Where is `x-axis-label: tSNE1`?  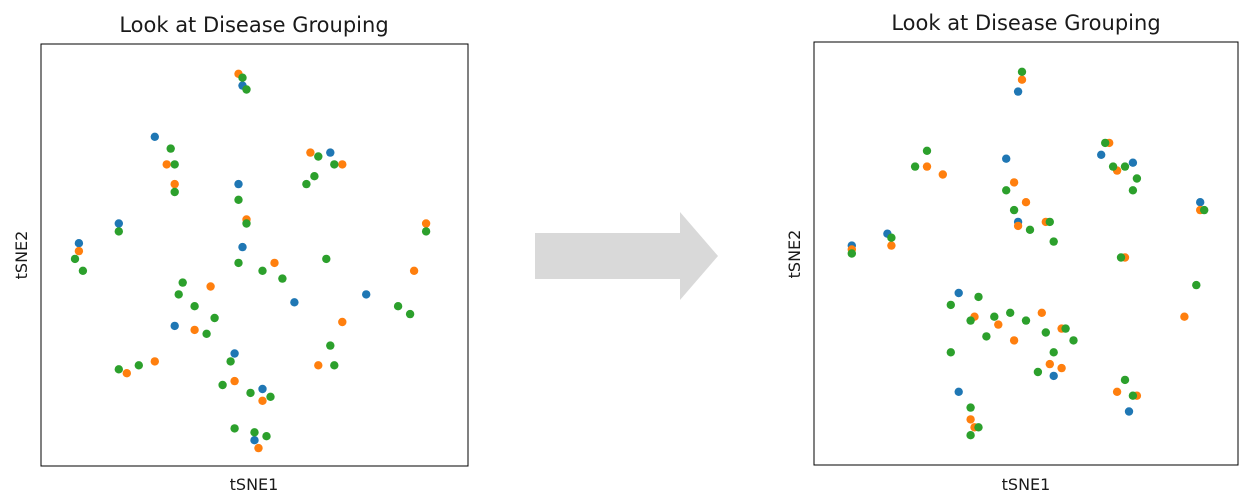
x-axis-label: tSNE1 is located at coordinates (254, 484).